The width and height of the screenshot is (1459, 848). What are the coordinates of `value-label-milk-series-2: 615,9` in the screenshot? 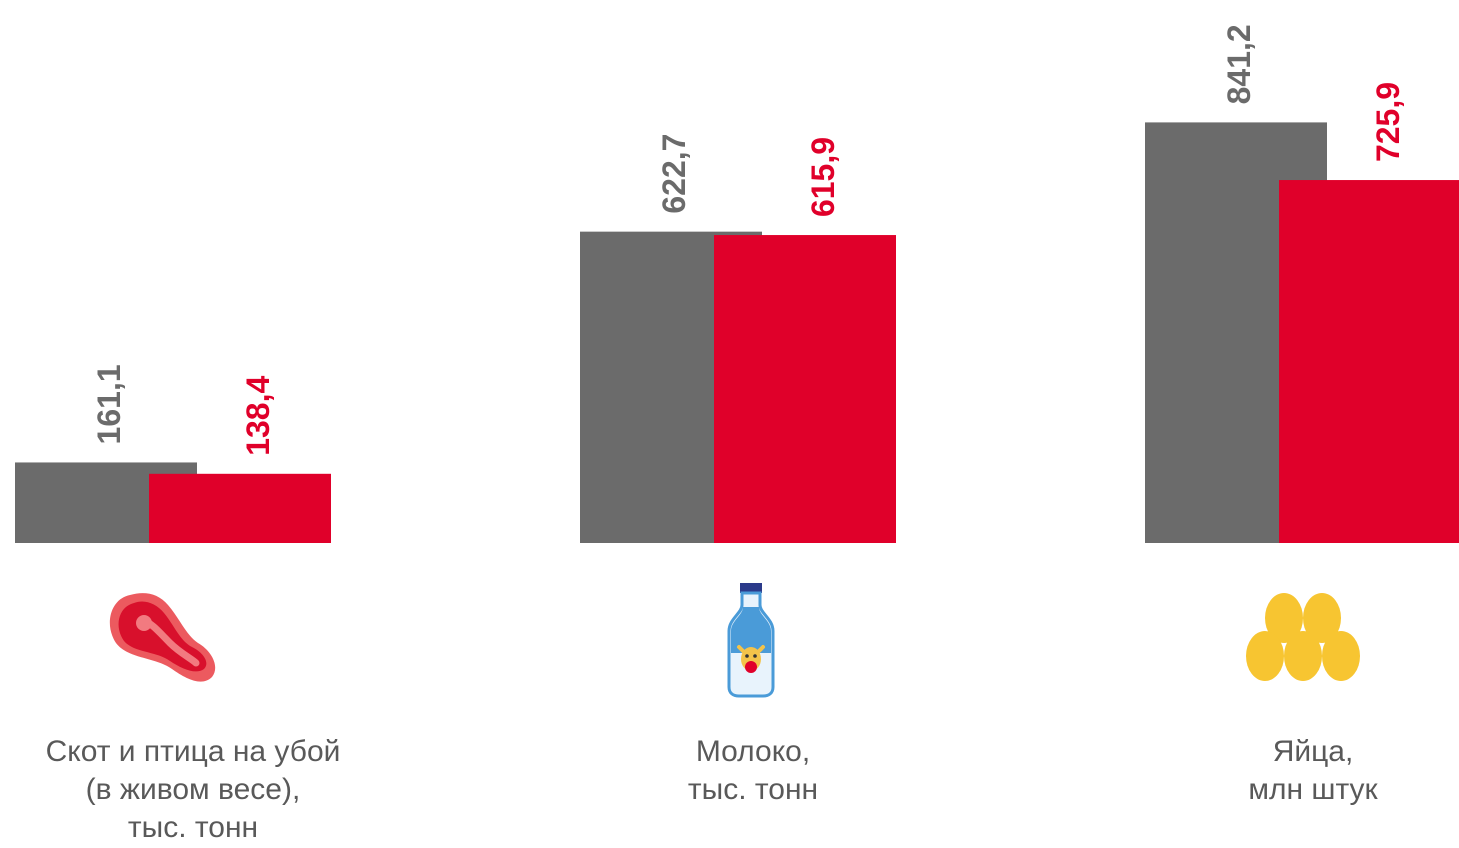 It's located at (823, 177).